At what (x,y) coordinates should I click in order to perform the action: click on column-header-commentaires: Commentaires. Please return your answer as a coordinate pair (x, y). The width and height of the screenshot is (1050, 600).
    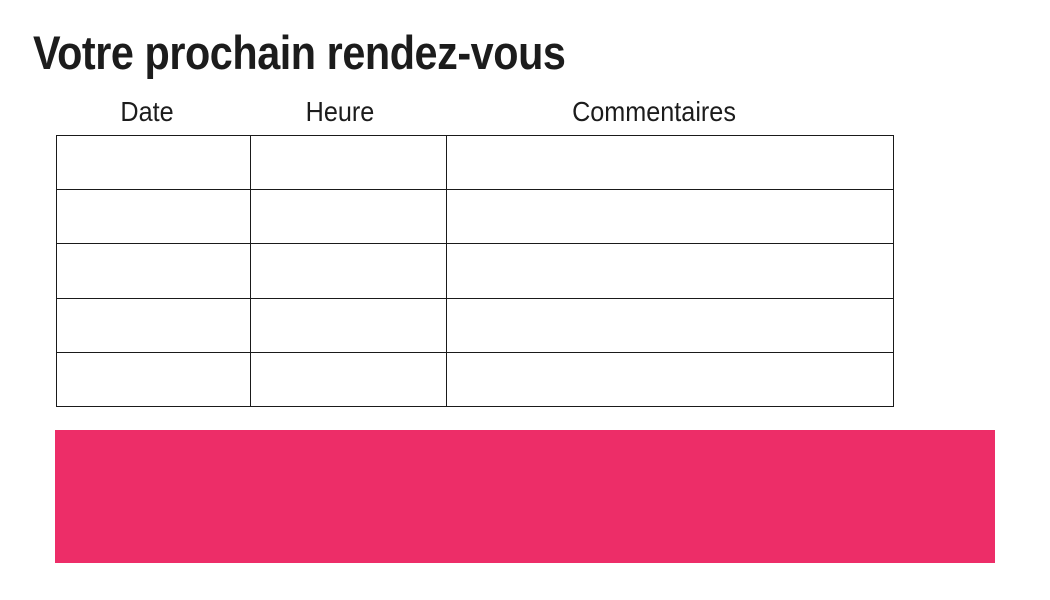
    Looking at the image, I should click on (654, 111).